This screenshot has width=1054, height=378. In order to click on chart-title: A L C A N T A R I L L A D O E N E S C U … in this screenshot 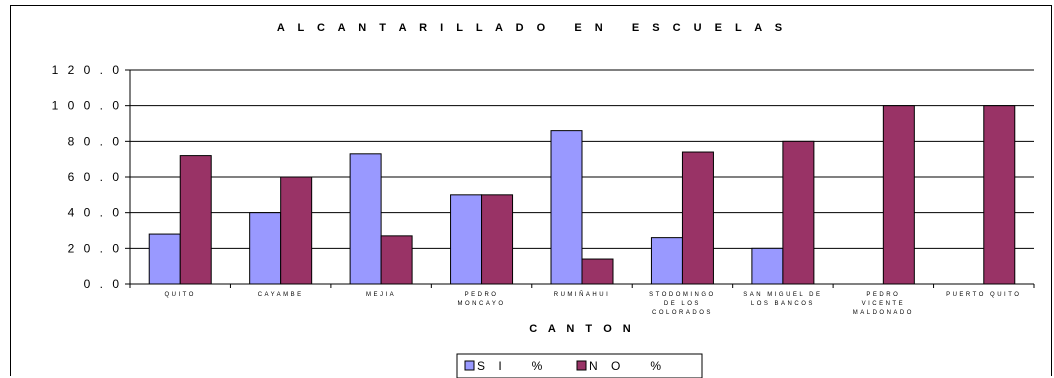, I will do `click(532, 28)`.